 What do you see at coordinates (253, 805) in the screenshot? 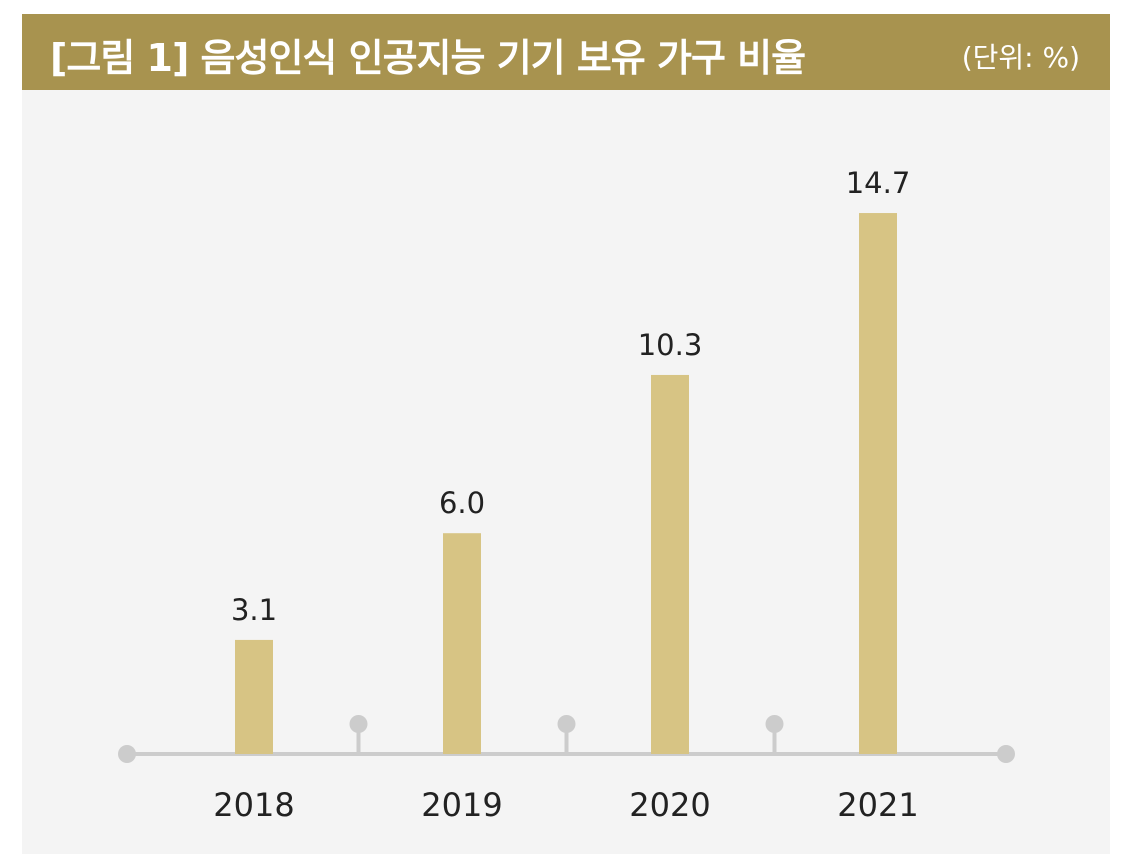
I see `category-label-2018: 2018` at bounding box center [253, 805].